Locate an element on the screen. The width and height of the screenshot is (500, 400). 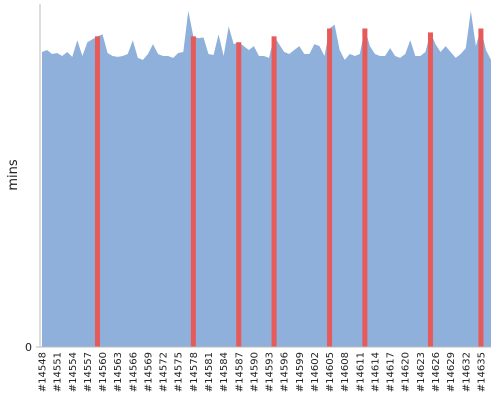
x-tick-label: #14614 is located at coordinates (375, 372).